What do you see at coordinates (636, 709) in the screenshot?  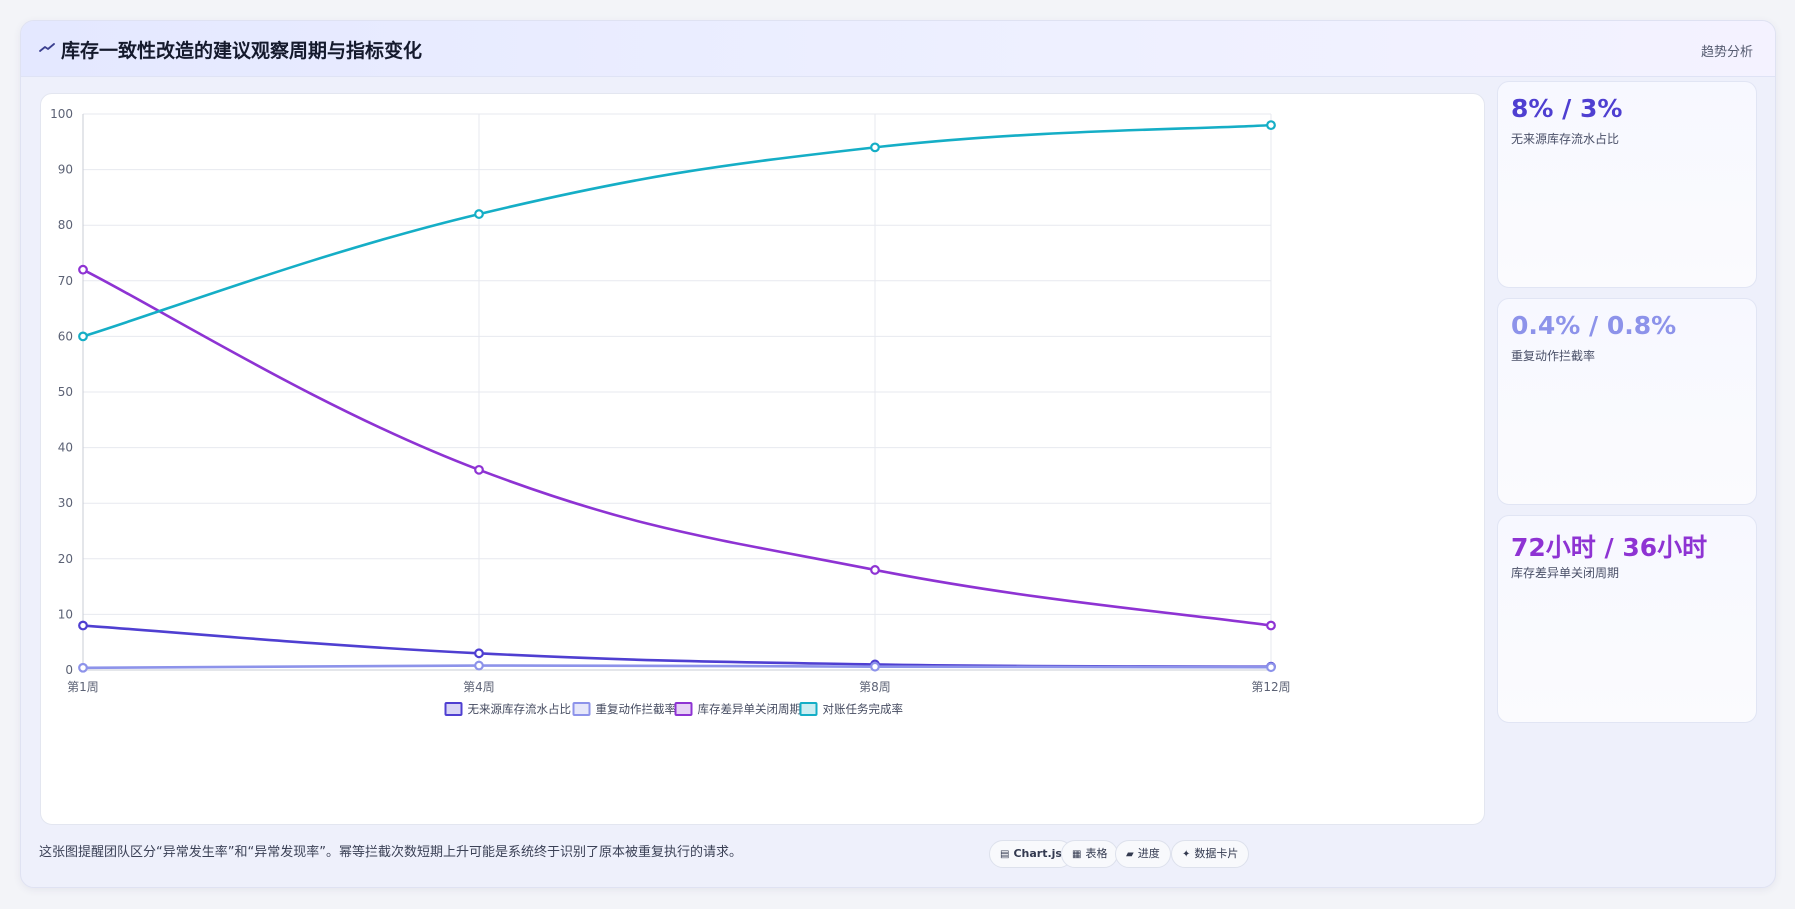 I see `legend-label: 重复动作拦截率` at bounding box center [636, 709].